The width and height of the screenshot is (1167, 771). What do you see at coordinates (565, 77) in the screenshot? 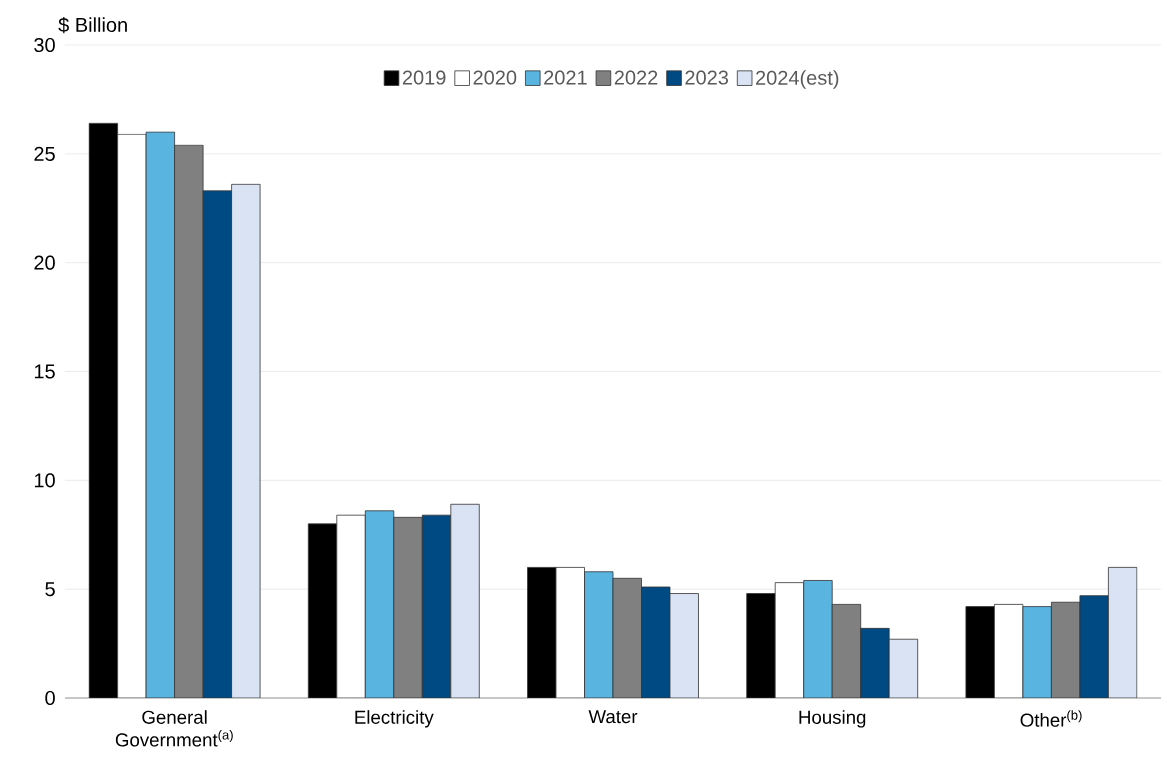
I see `legend-label: 2021` at bounding box center [565, 77].